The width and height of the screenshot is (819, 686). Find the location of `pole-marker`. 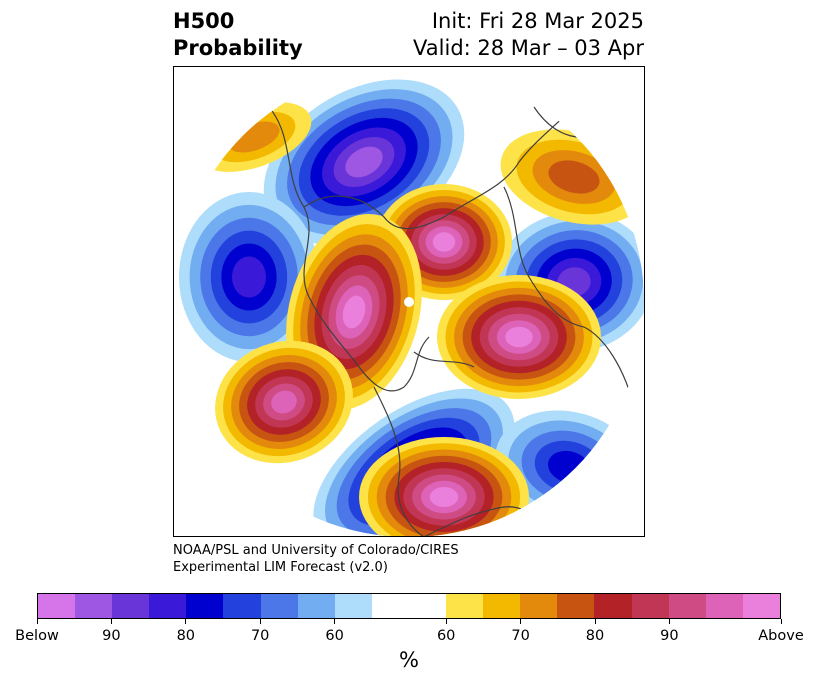

pole-marker is located at coordinates (409, 302).